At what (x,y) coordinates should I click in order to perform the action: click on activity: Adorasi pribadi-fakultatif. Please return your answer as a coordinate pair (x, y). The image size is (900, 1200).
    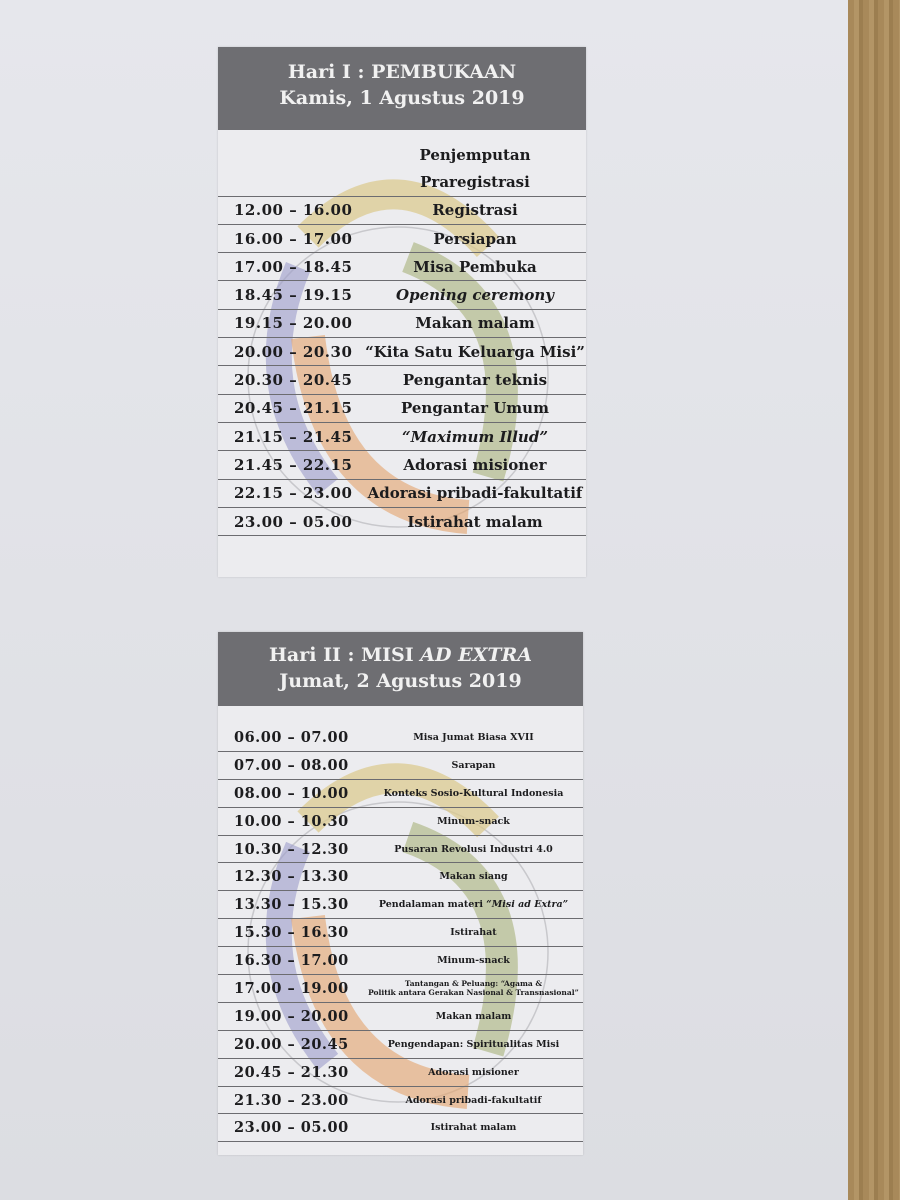
    Looking at the image, I should click on (475, 493).